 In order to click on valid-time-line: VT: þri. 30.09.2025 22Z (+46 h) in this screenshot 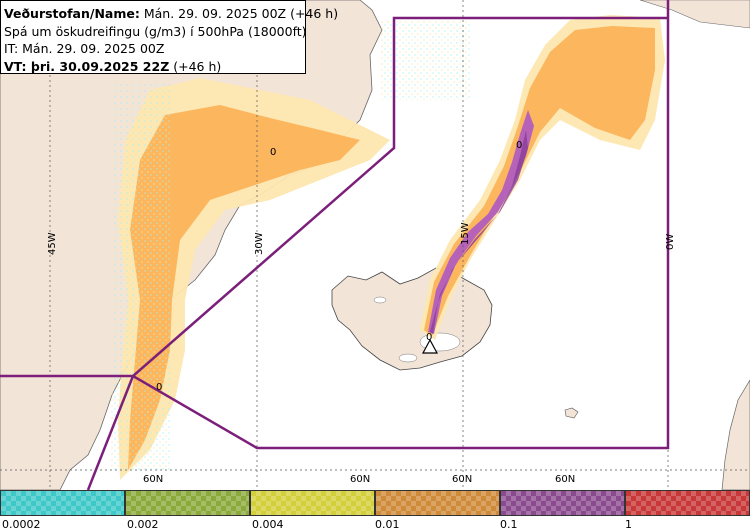, I will do `click(154, 67)`.